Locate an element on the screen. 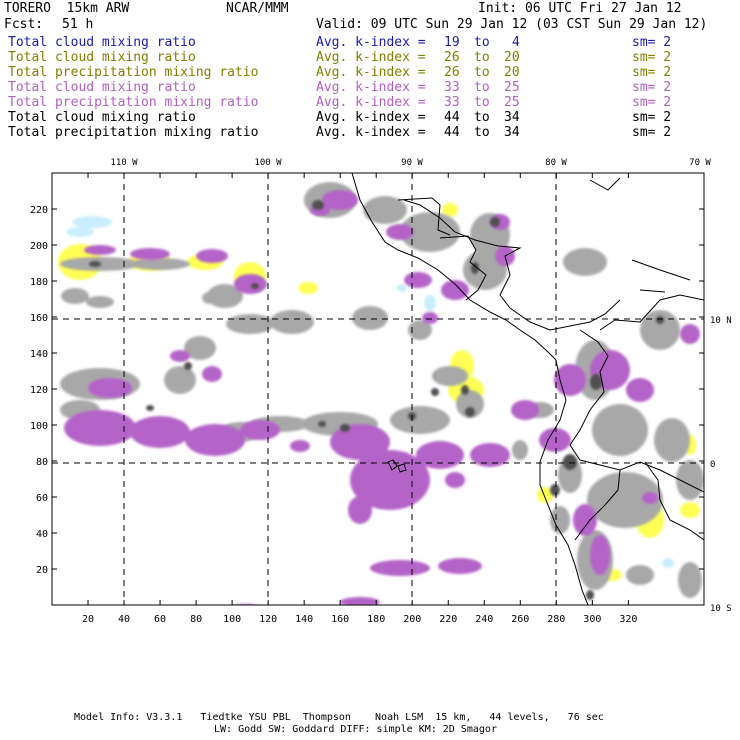 The width and height of the screenshot is (740, 740). x-tick-label: 80 is located at coordinates (196, 619).